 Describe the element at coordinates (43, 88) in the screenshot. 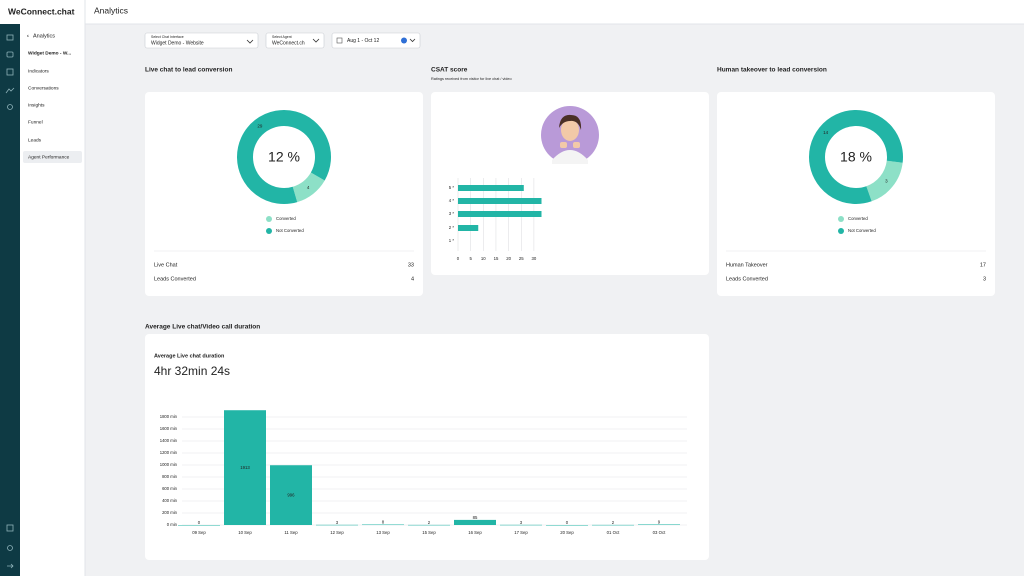

I see `nav-item: Conversations` at that location.